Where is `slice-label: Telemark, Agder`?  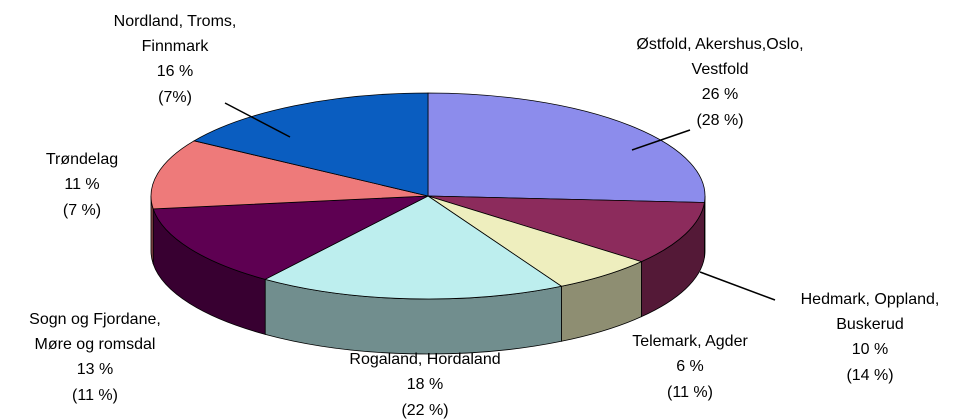 slice-label: Telemark, Agder is located at coordinates (690, 341).